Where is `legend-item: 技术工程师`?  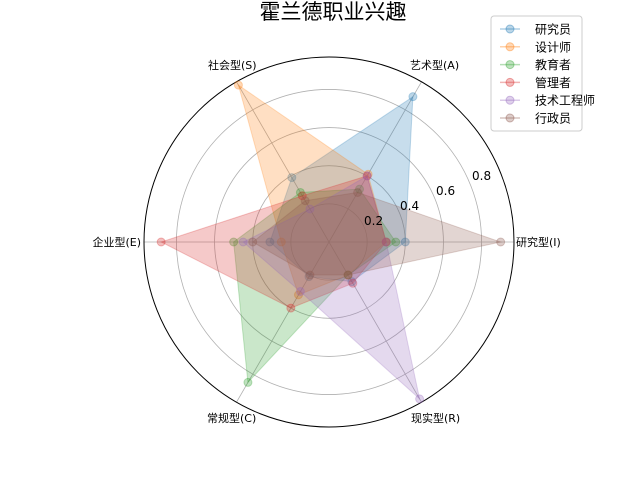
legend-item: 技术工程师 is located at coordinates (547, 100).